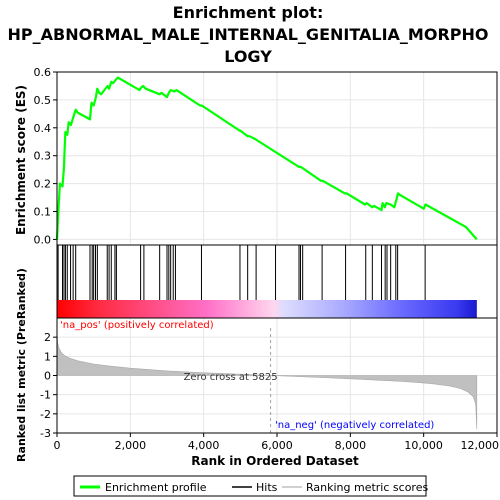  What do you see at coordinates (43, 239) in the screenshot?
I see `es-y-tick-label: 0.0` at bounding box center [43, 239].